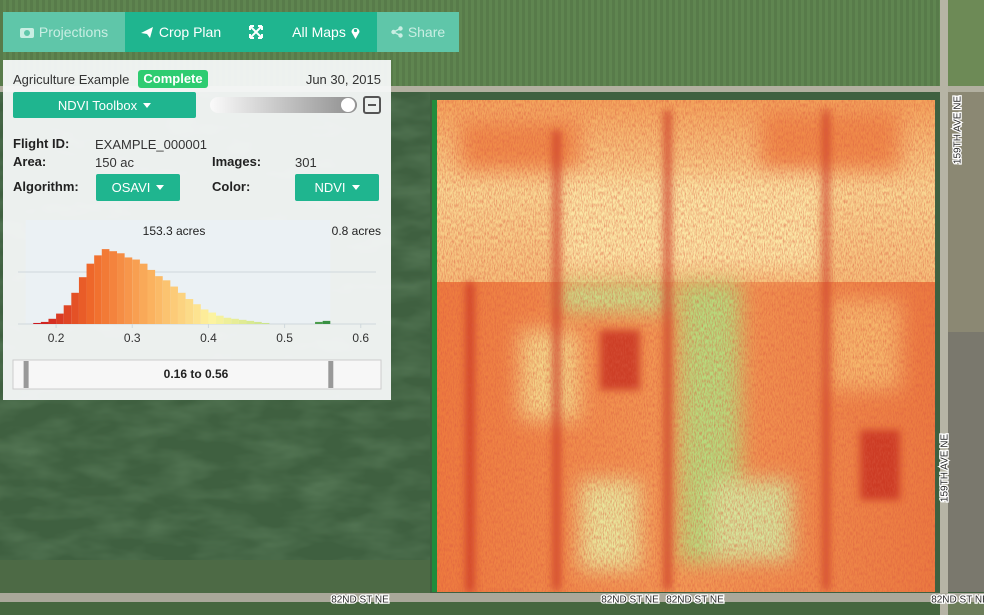 The height and width of the screenshot is (615, 984). I want to click on expand-icon, so click(255, 32).